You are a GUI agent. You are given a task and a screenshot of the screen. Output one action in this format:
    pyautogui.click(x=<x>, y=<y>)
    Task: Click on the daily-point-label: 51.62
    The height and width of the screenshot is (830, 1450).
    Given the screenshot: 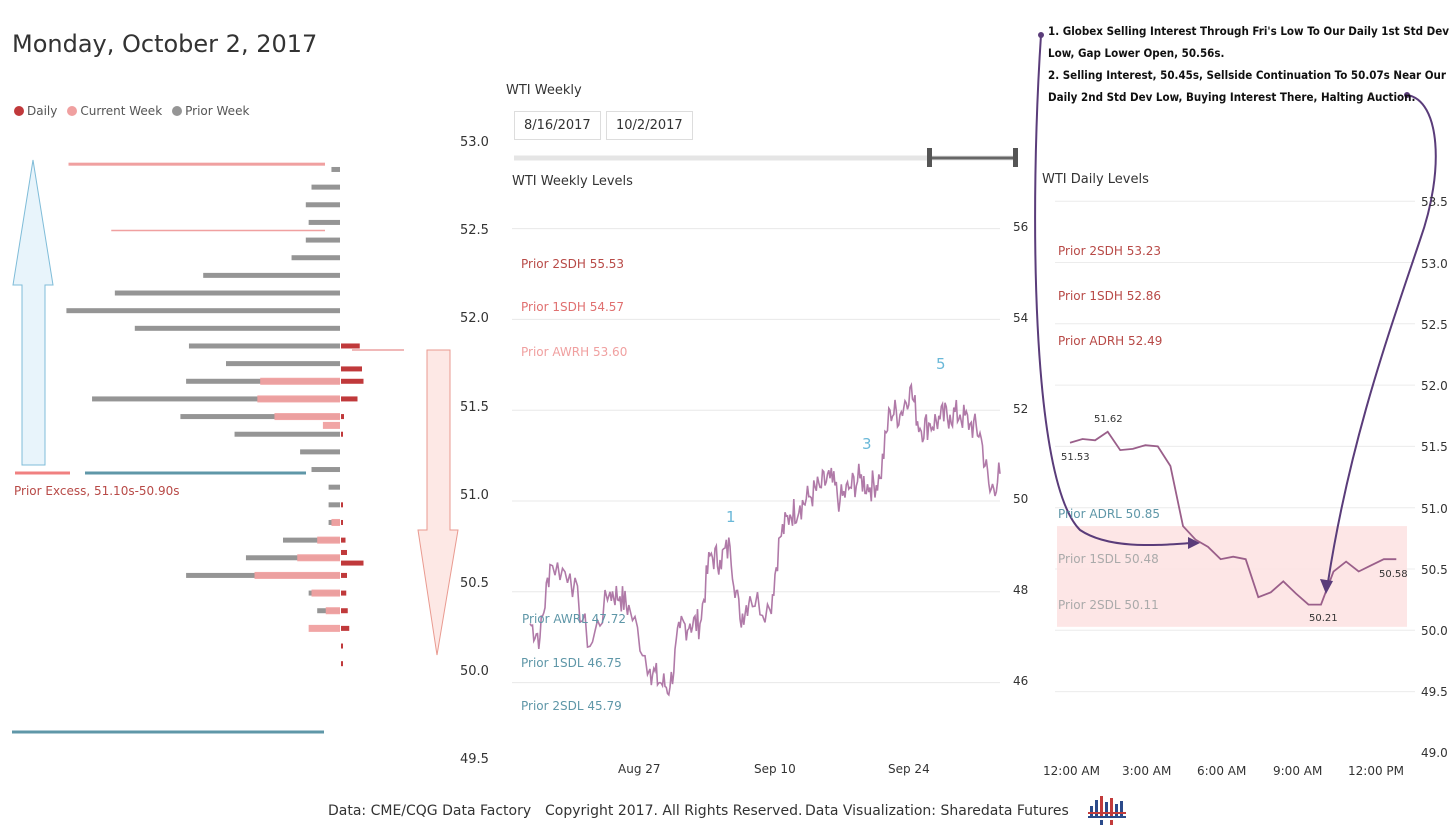 What is the action you would take?
    pyautogui.click(x=1108, y=419)
    